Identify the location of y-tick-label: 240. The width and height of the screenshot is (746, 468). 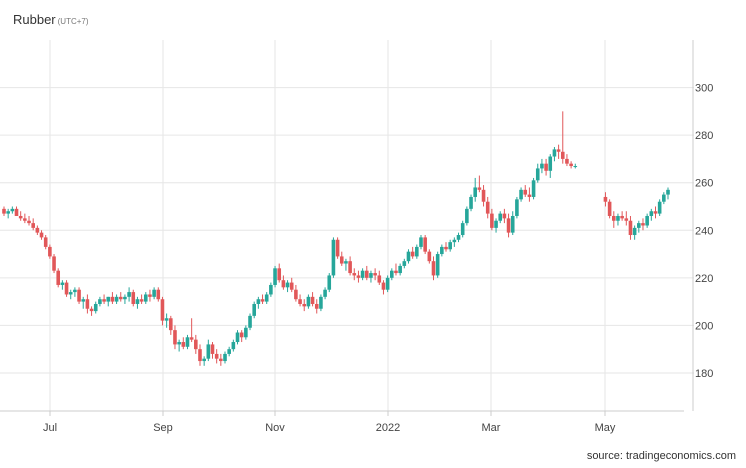
(704, 231).